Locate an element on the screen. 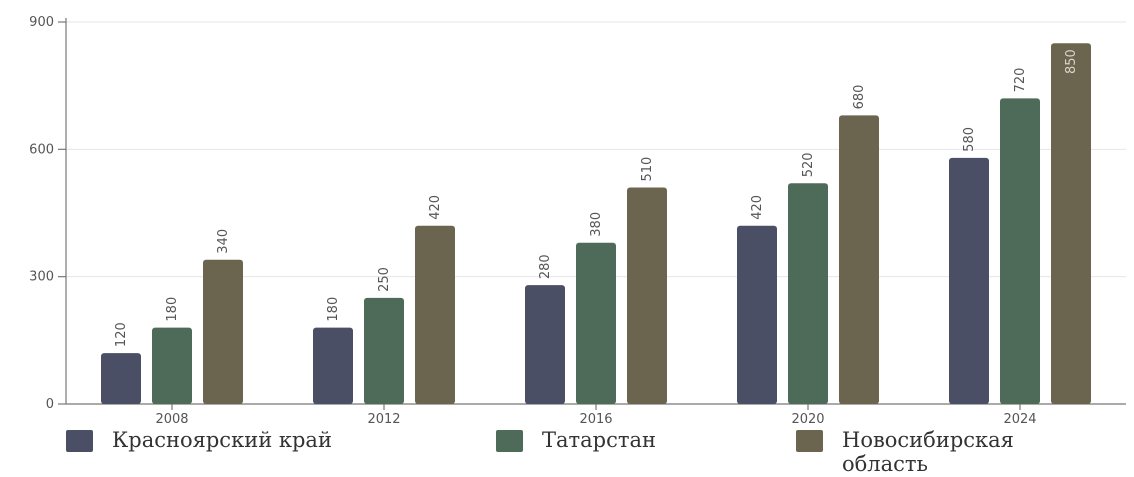 The height and width of the screenshot is (477, 1134). data-label: 280 is located at coordinates (545, 266).